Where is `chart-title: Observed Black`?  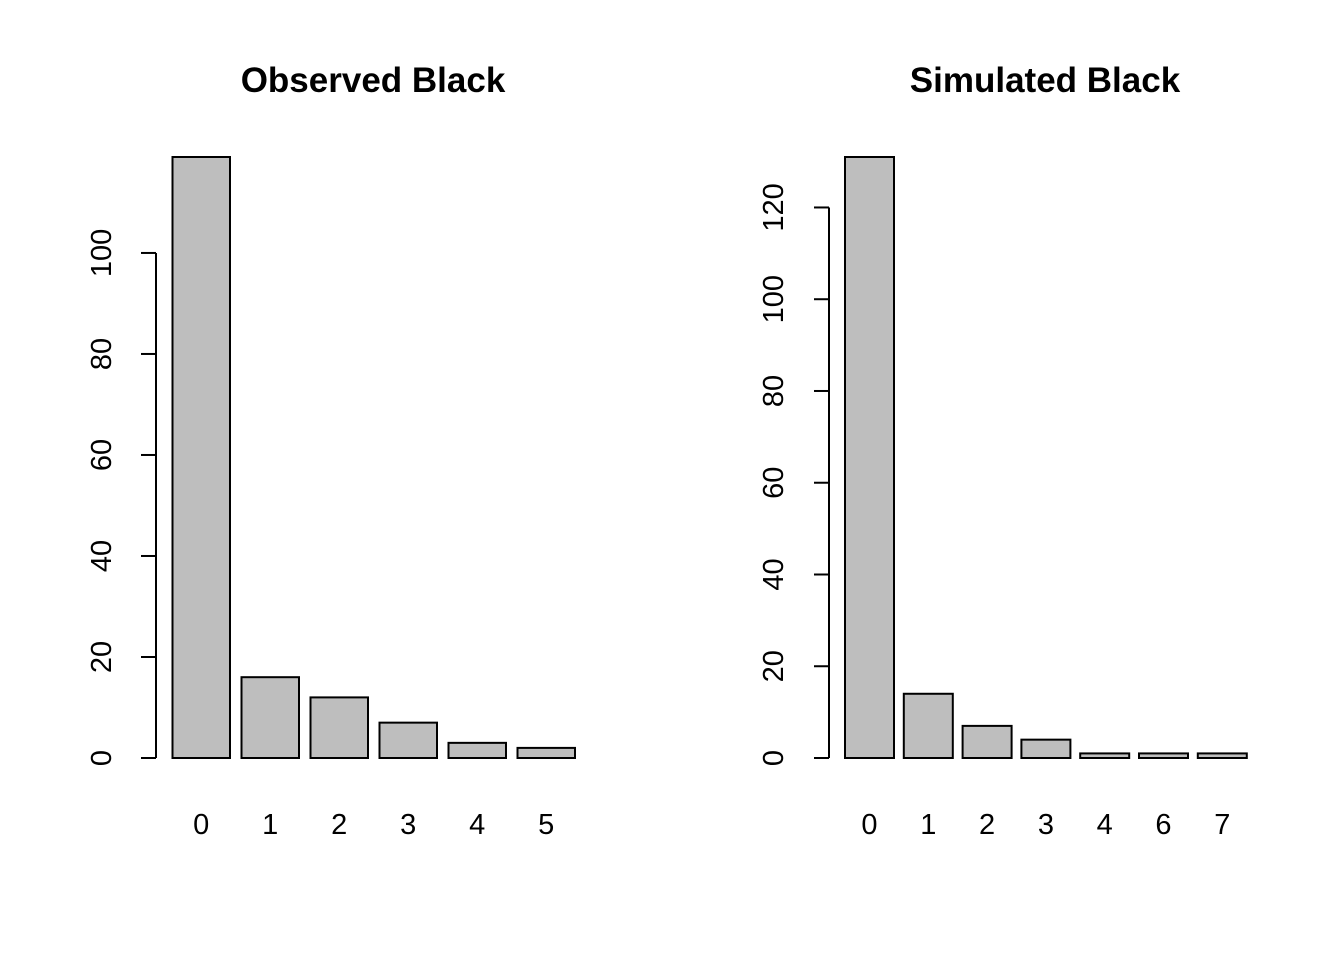
chart-title: Observed Black is located at coordinates (373, 80).